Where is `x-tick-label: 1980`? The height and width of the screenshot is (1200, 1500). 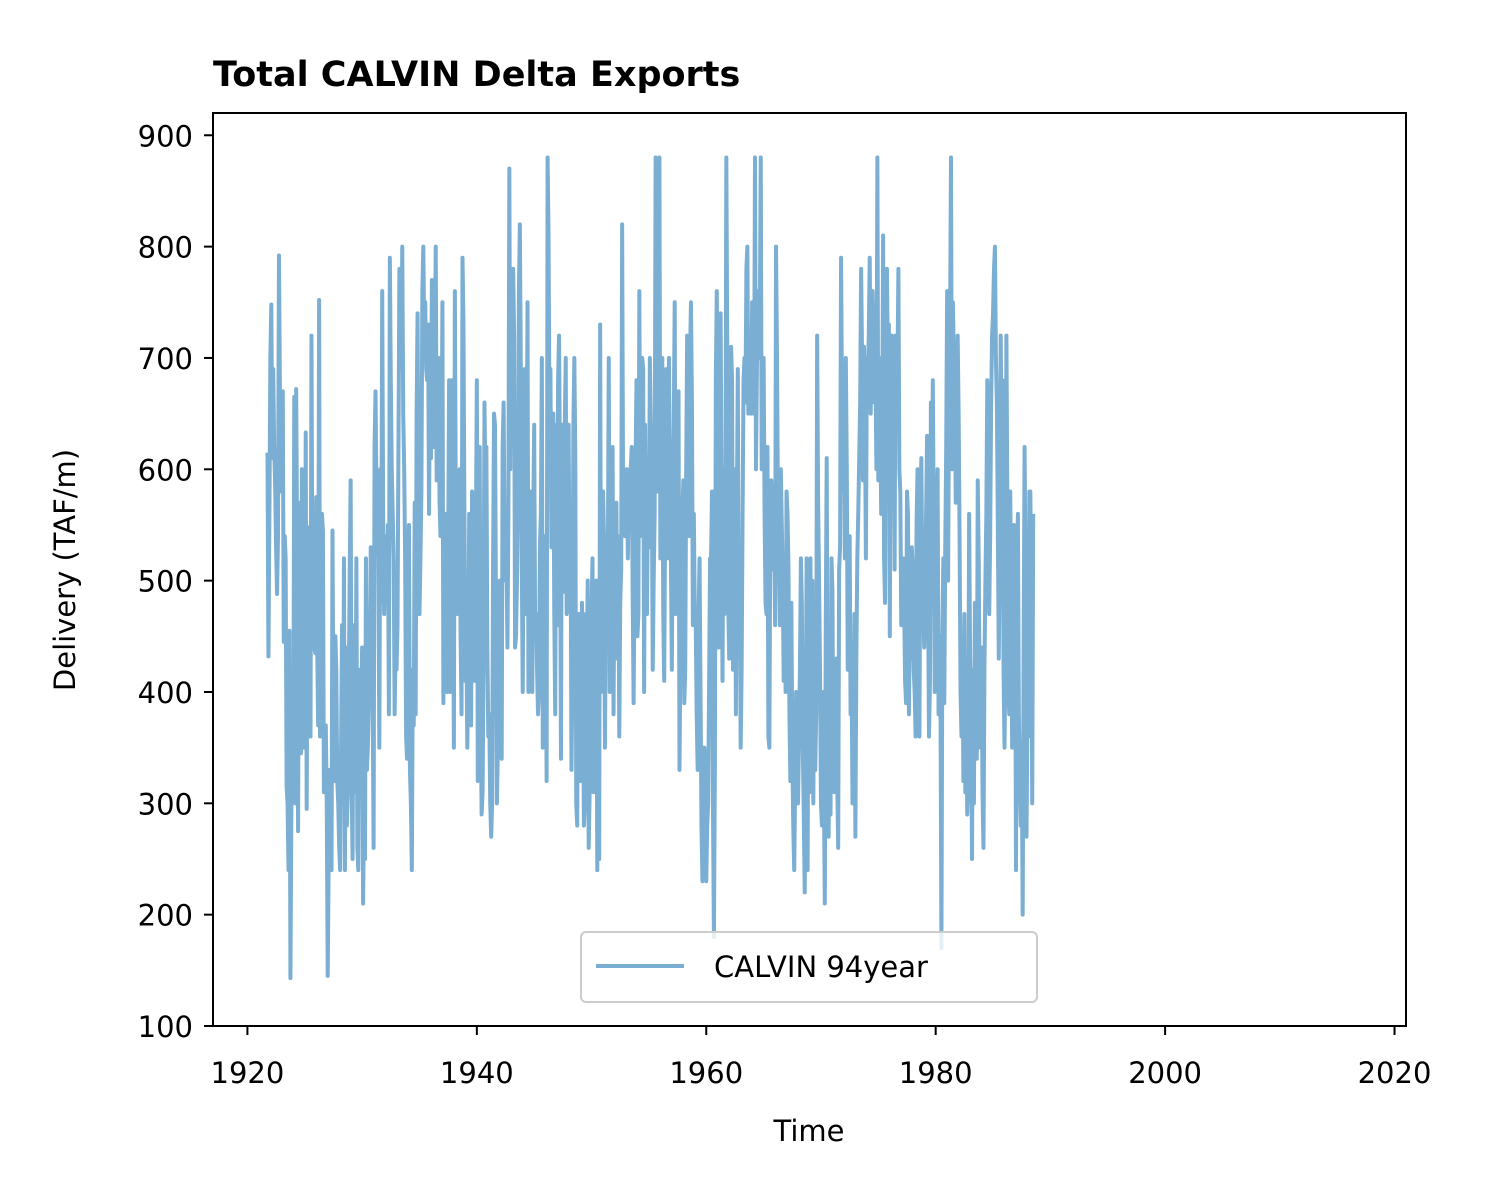 x-tick-label: 1980 is located at coordinates (936, 1073).